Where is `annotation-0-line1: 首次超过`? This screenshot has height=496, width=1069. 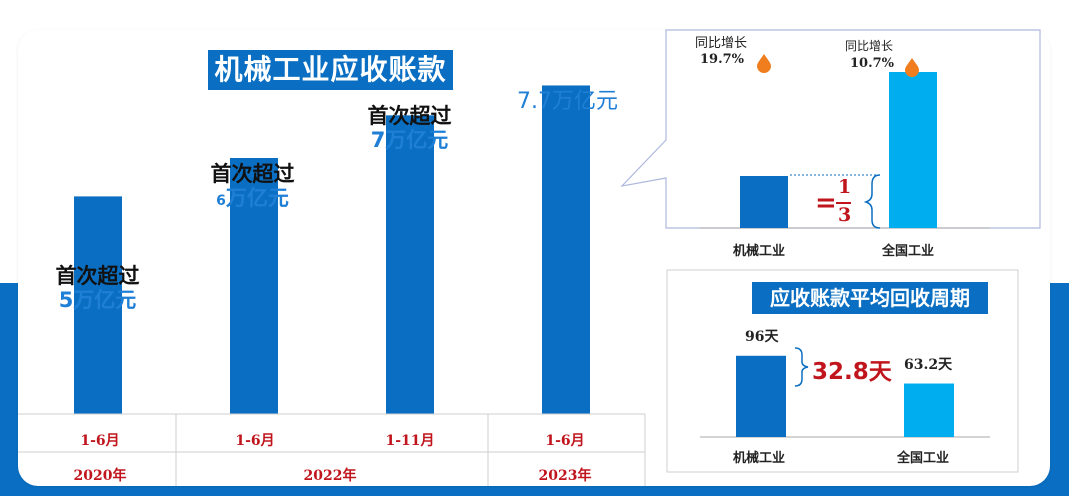 annotation-0-line1: 首次超过 is located at coordinates (97, 276).